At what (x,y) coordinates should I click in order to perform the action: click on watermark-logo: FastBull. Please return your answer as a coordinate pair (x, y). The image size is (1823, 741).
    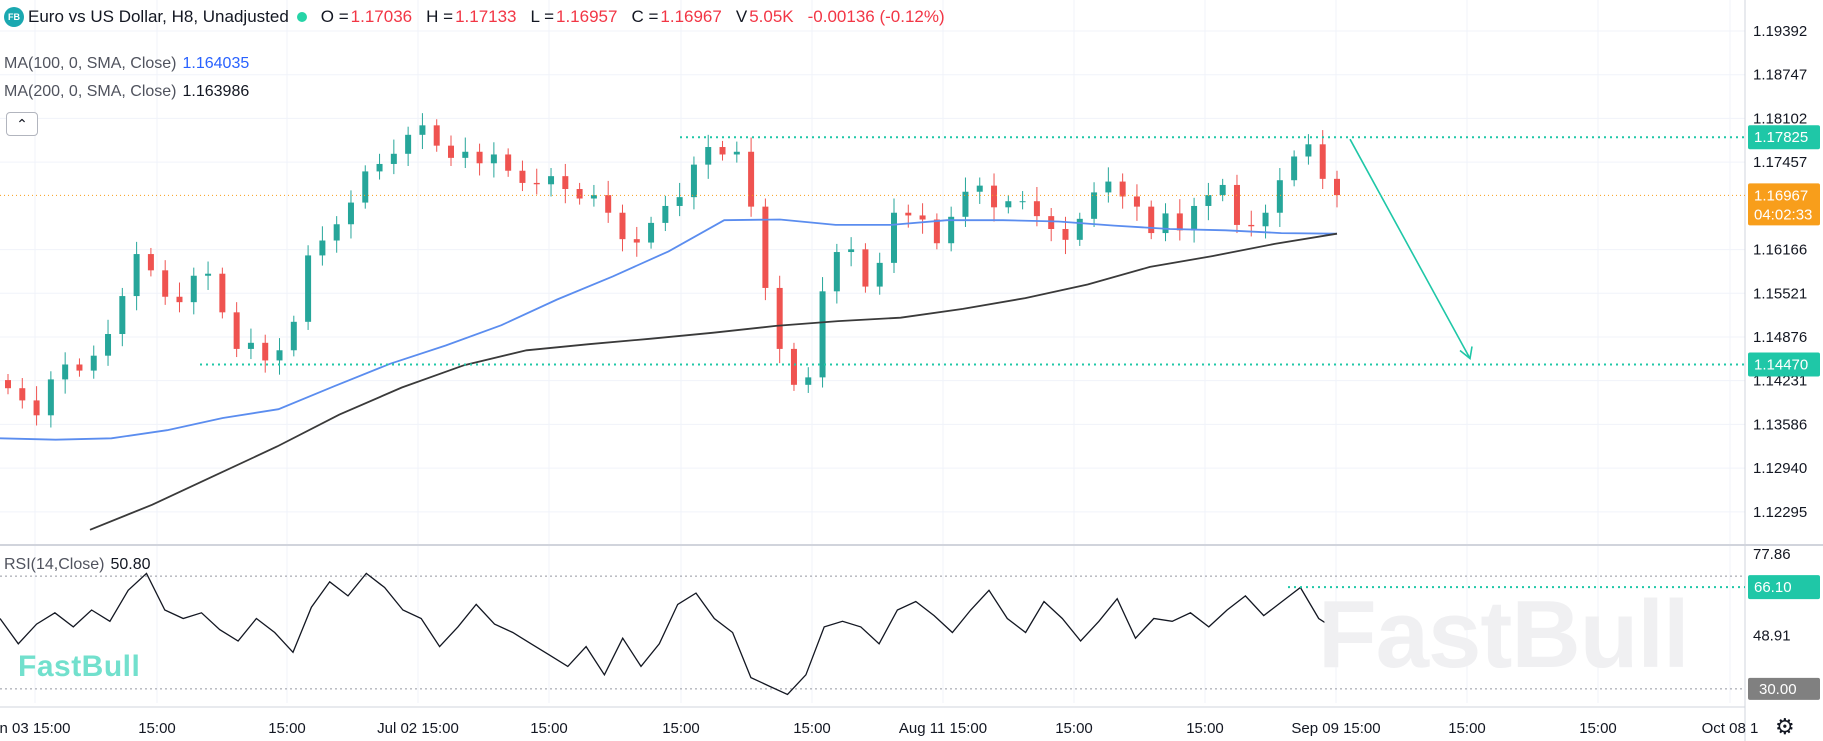
    Looking at the image, I should click on (79, 666).